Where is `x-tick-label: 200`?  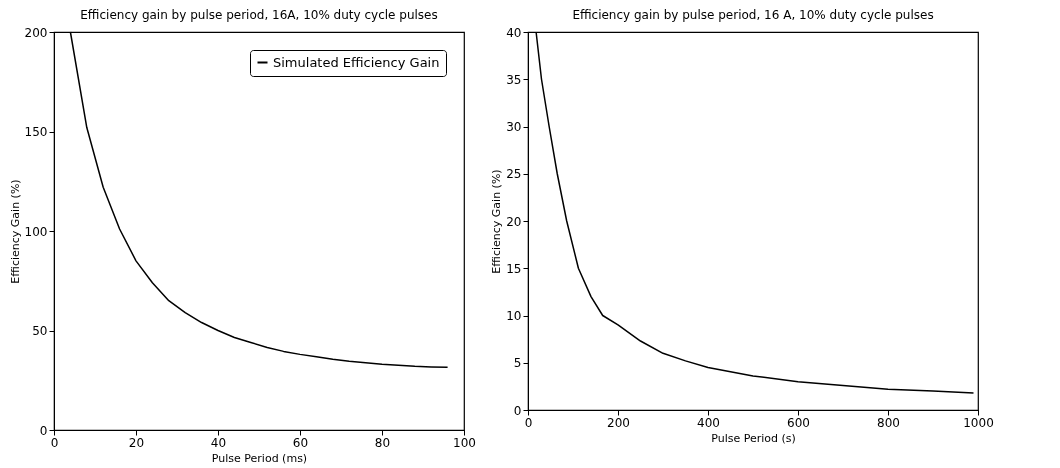
x-tick-label: 200 is located at coordinates (618, 422).